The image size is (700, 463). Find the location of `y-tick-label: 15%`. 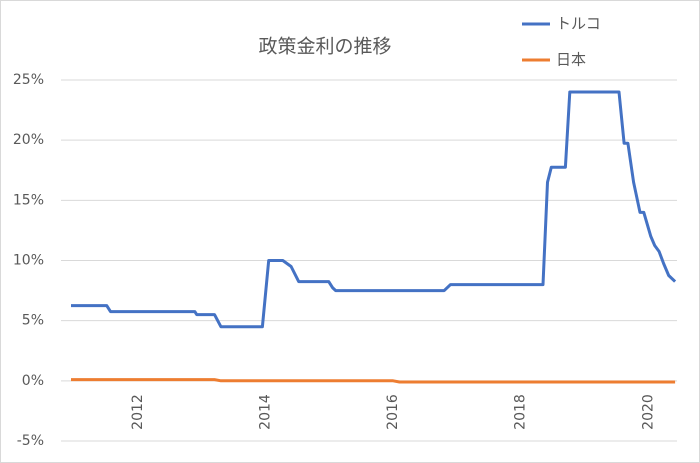

y-tick-label: 15% is located at coordinates (28, 200).